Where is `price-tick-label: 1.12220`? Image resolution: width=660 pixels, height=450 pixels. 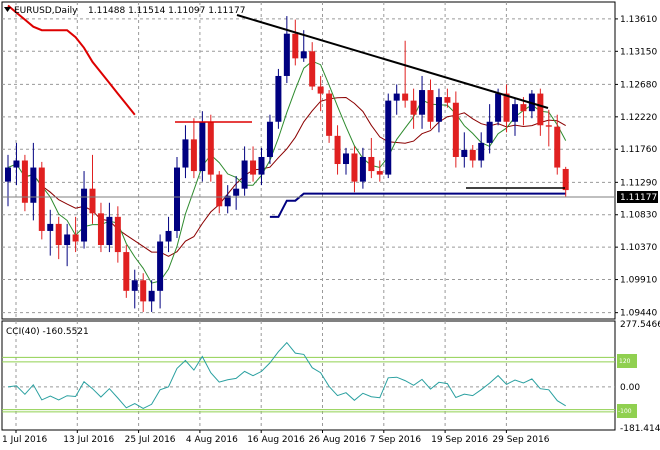 price-tick-label: 1.12220 is located at coordinates (638, 118).